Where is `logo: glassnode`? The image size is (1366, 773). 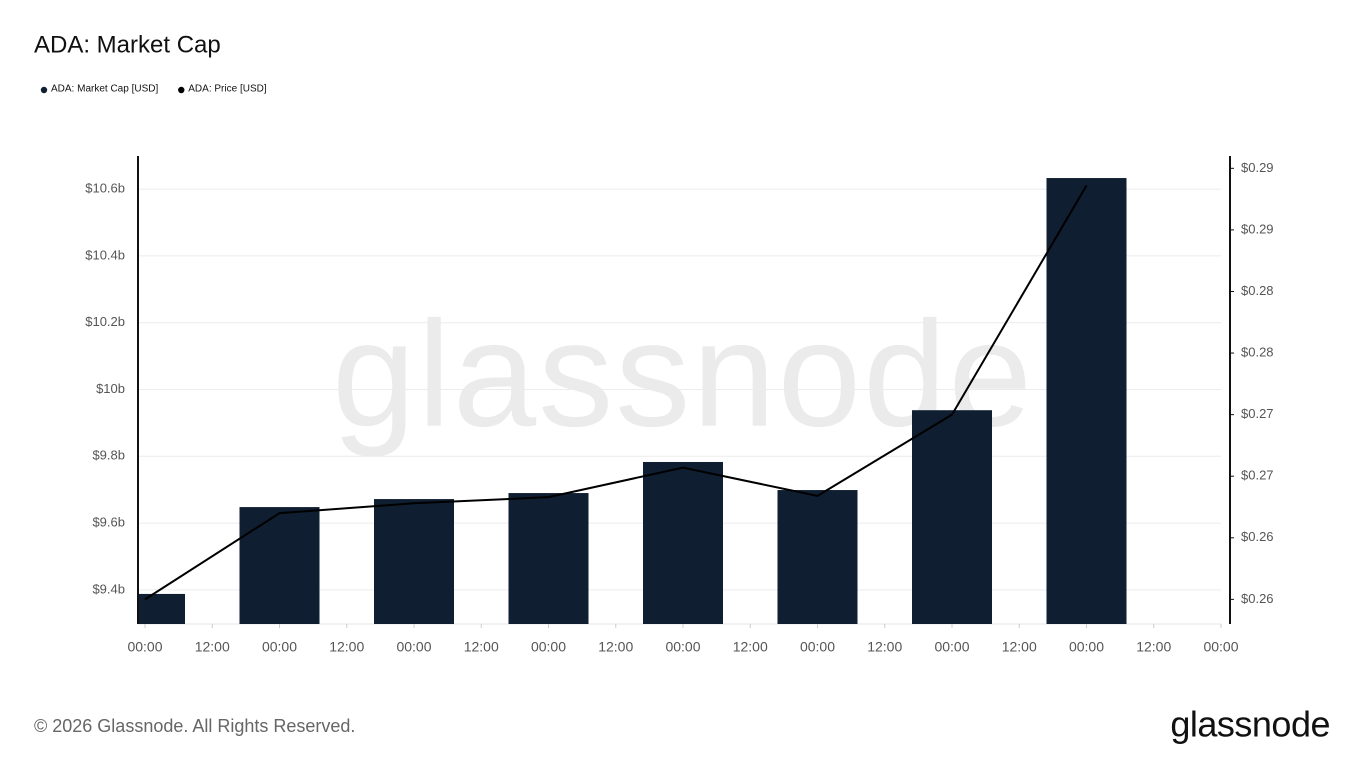 logo: glassnode is located at coordinates (1250, 724).